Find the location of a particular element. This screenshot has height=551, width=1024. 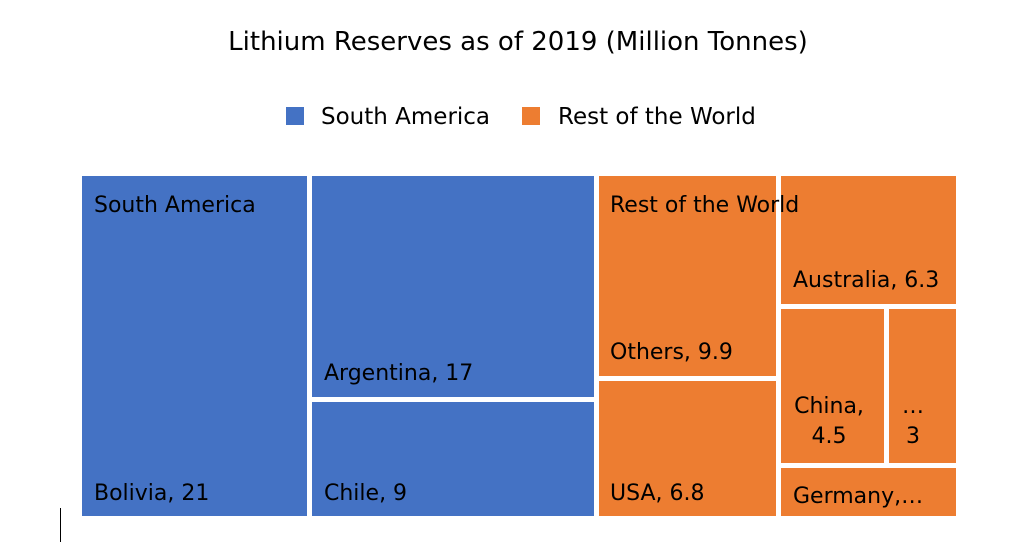

legend-swatch-rest-of-world is located at coordinates (531, 116).